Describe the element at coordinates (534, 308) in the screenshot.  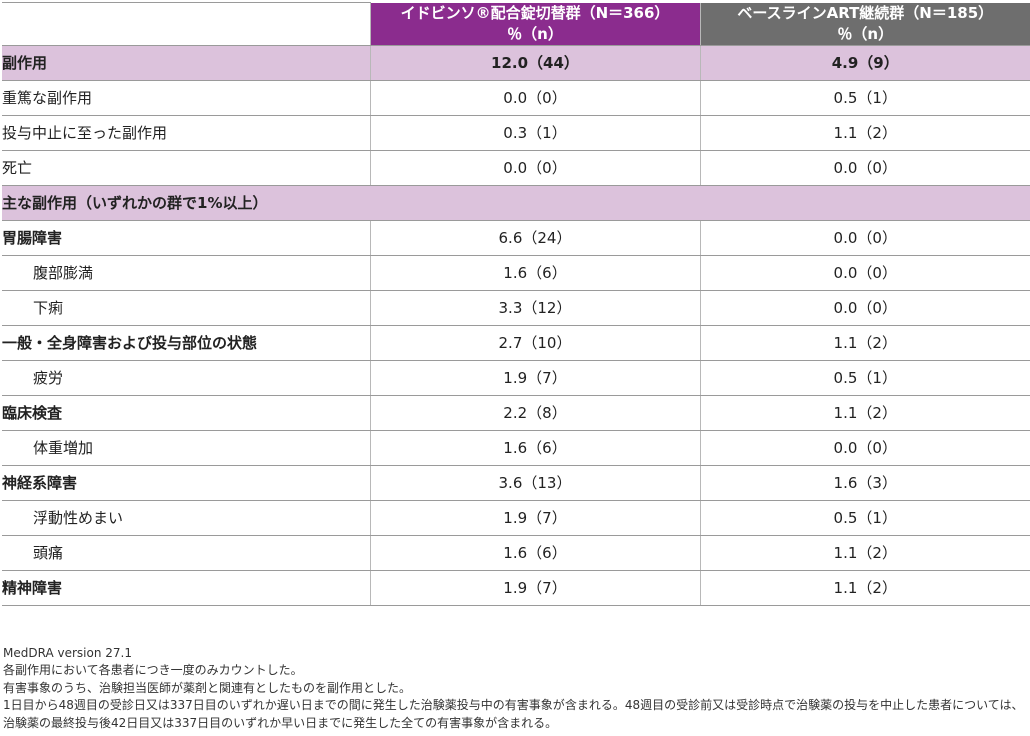
I see `row-value-switch: 3.3（12）` at that location.